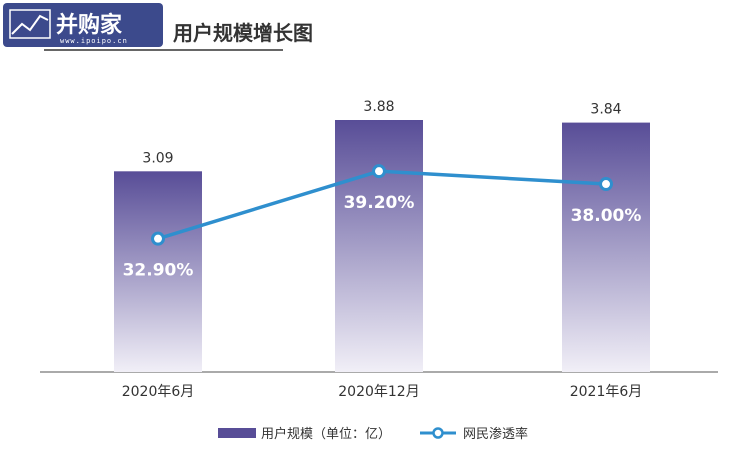 The image size is (742, 451). Describe the element at coordinates (378, 107) in the screenshot. I see `bar-value-label-2: 3.88` at that location.